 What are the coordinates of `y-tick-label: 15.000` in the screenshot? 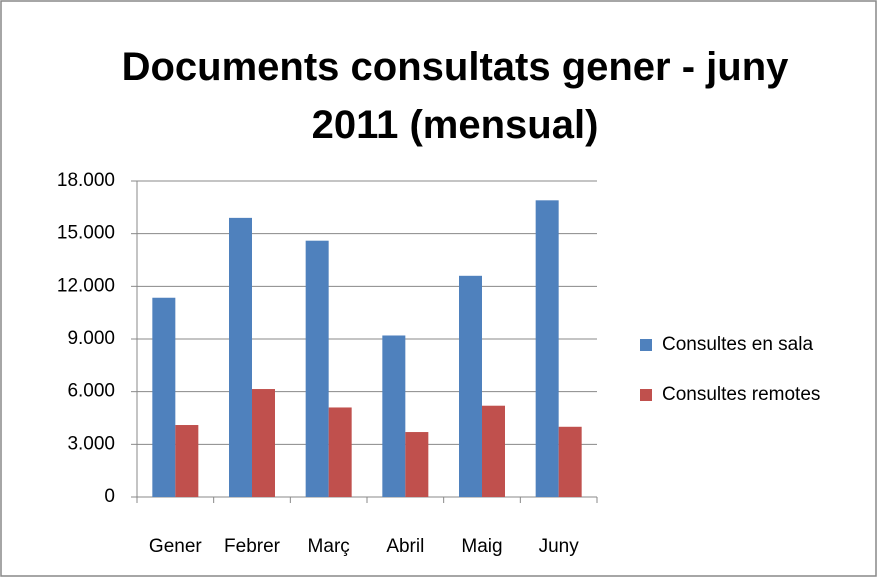 It's located at (86, 233).